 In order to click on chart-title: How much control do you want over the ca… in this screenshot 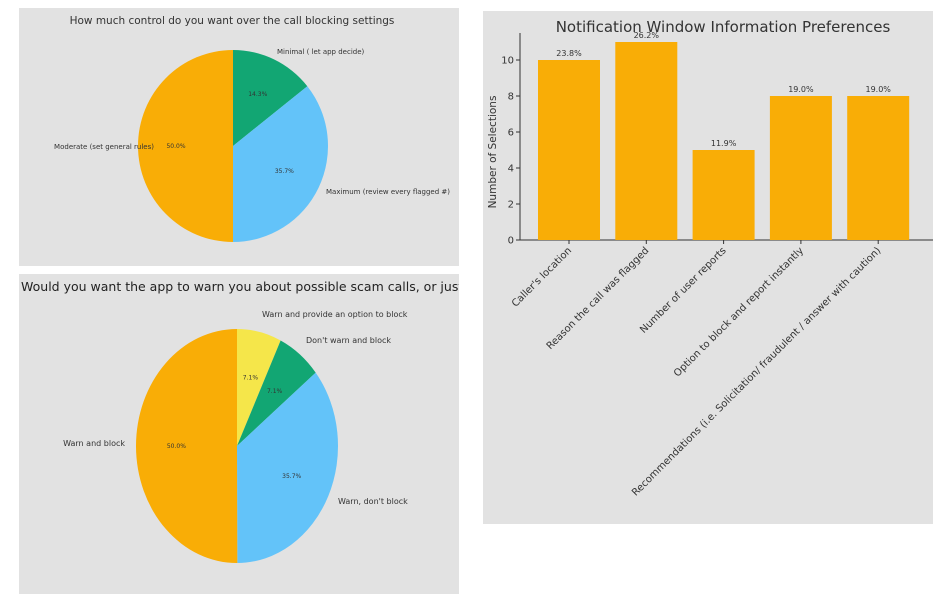, I will do `click(232, 21)`.